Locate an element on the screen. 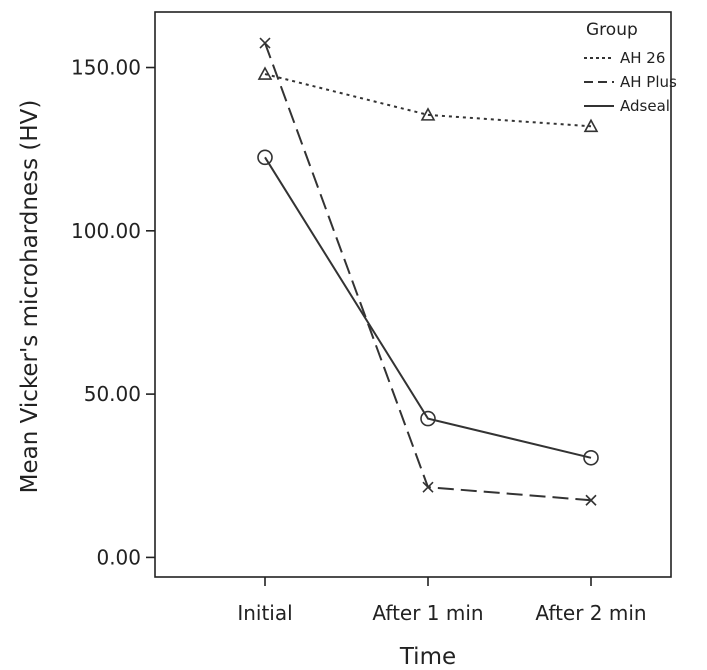  legend-label: AH 26 is located at coordinates (642, 58).